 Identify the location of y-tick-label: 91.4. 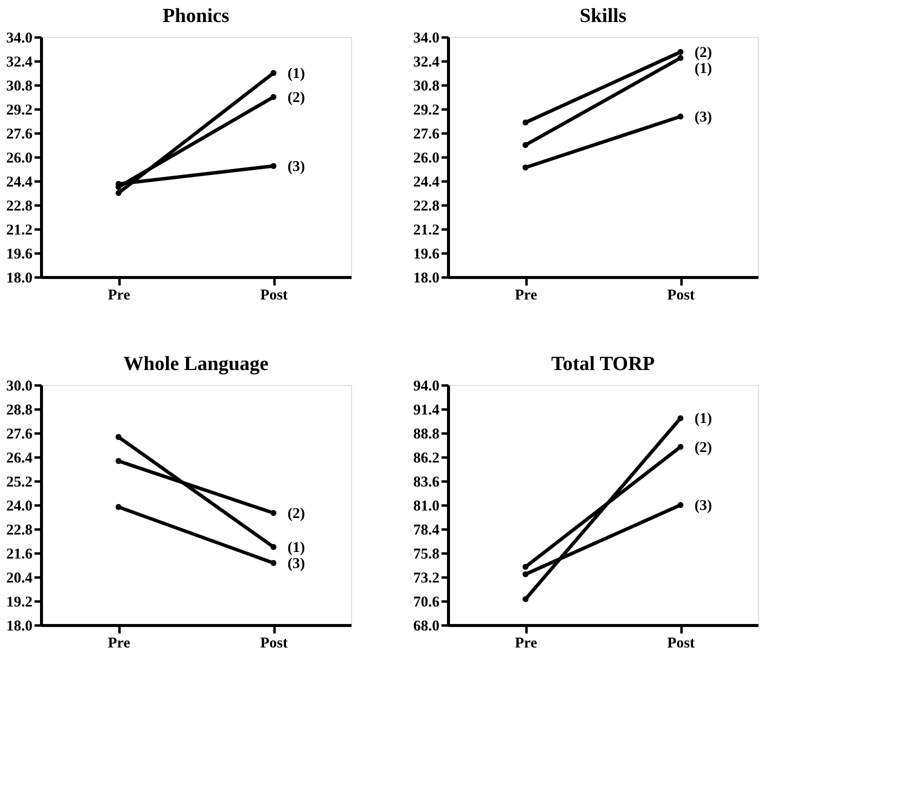
(426, 410).